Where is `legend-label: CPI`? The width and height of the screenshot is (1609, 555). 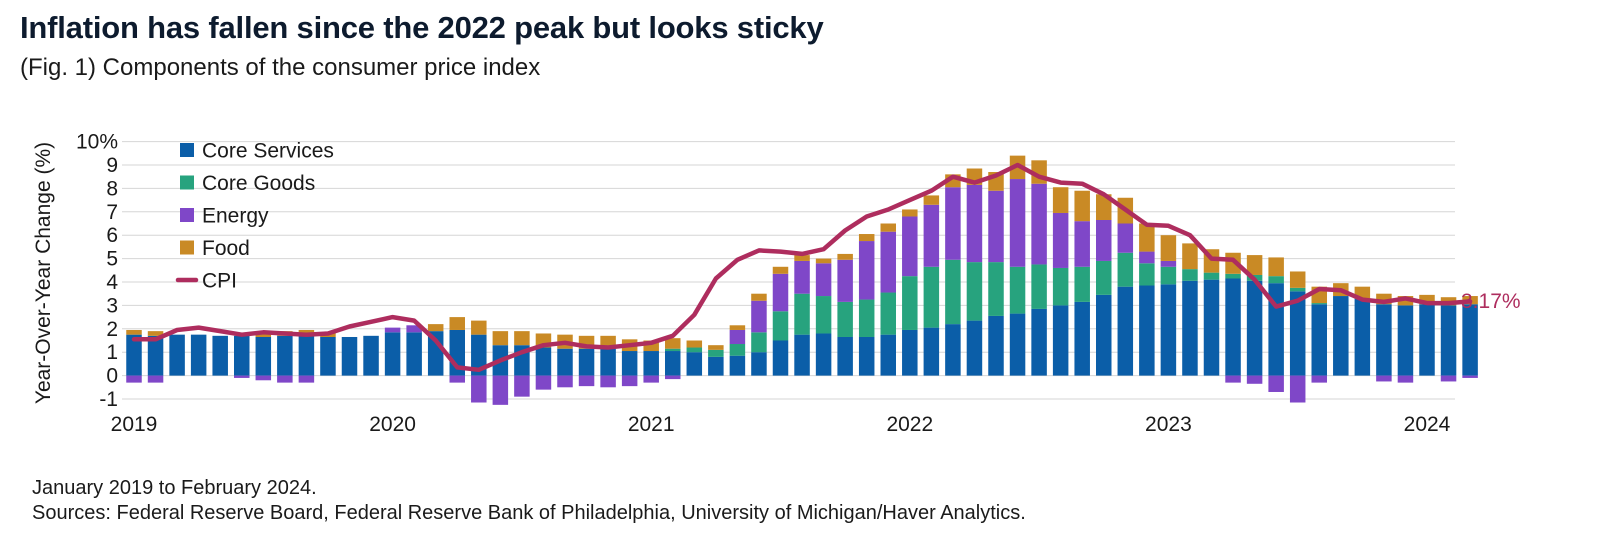
legend-label: CPI is located at coordinates (219, 281).